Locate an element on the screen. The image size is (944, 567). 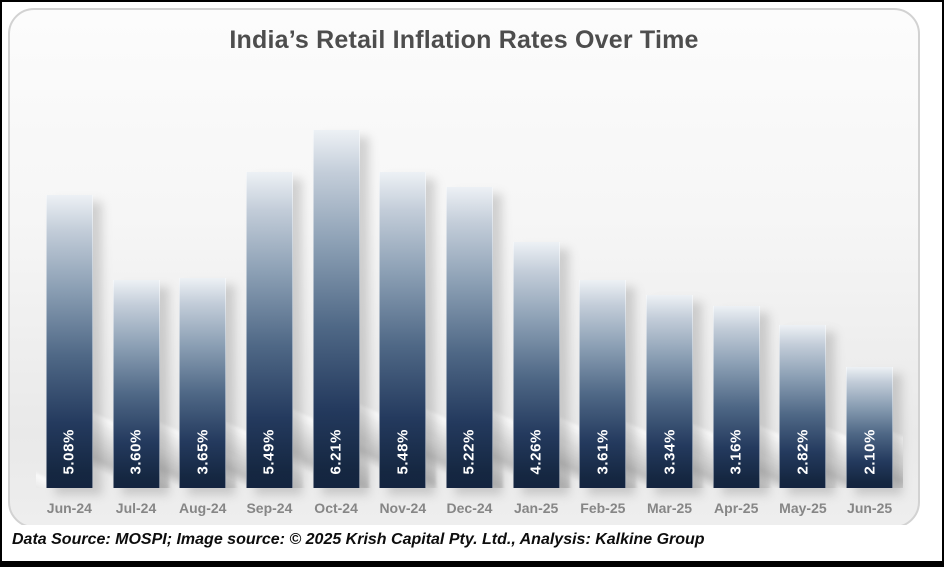
bar-value-label: 3.60% is located at coordinates (136, 452).